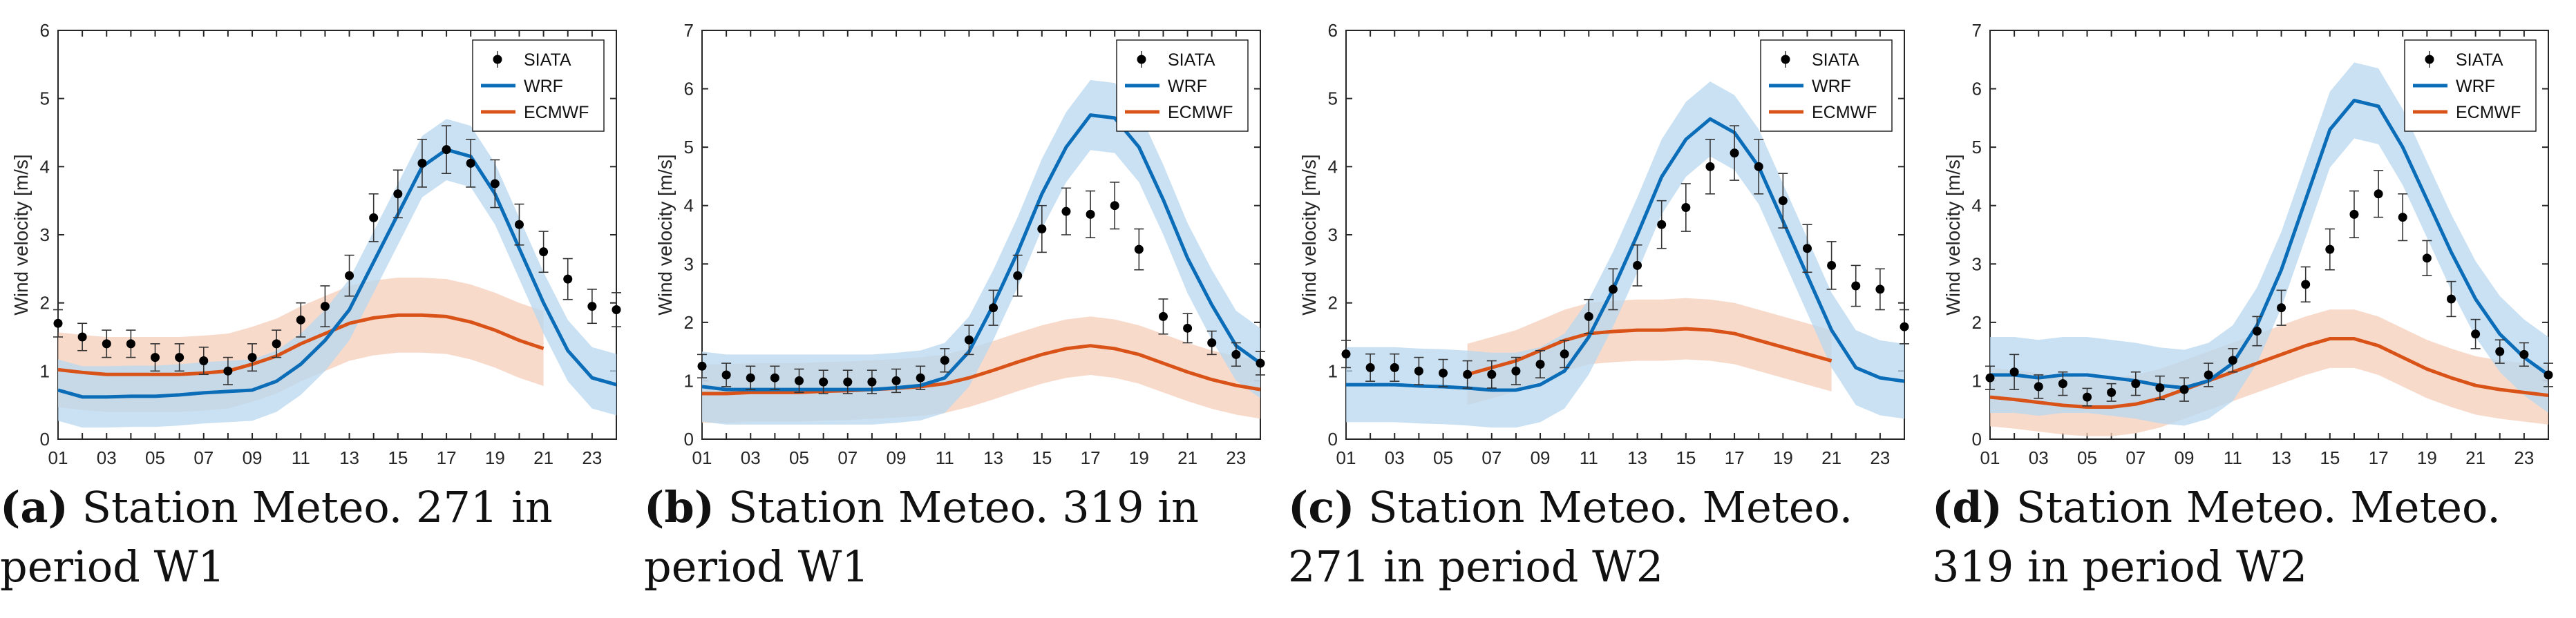  Describe the element at coordinates (1570, 537) in the screenshot. I see `caption-text-c: Station Meteo. Meteo. 271 in period W2` at that location.